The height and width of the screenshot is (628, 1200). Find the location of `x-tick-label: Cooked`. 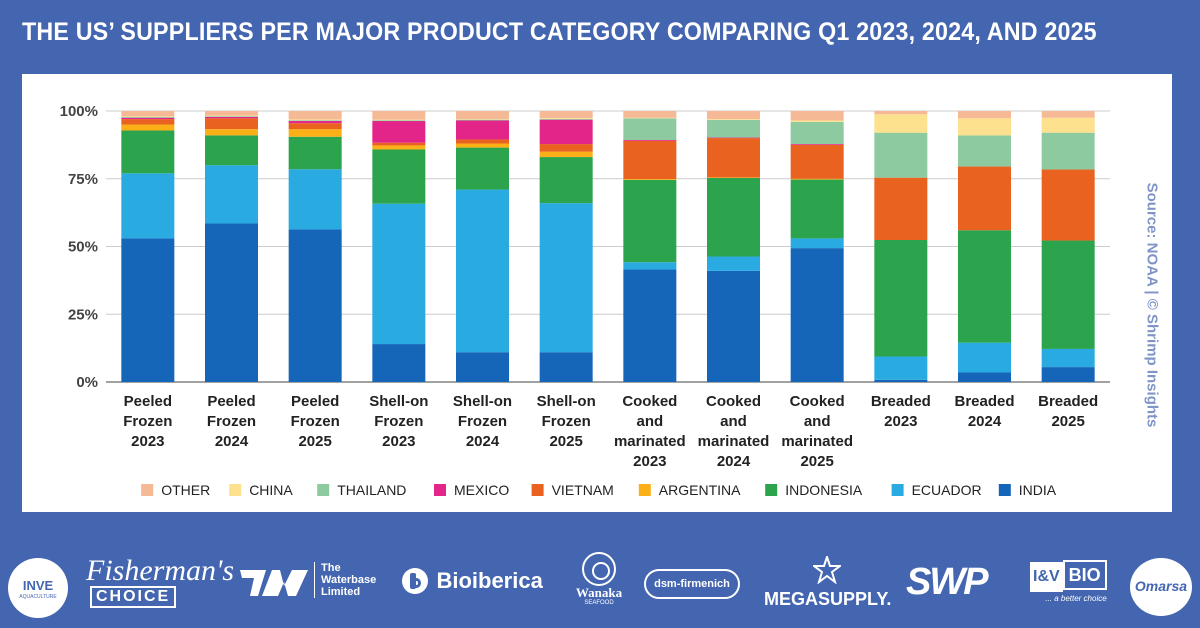

x-tick-label: Cooked is located at coordinates (649, 401).